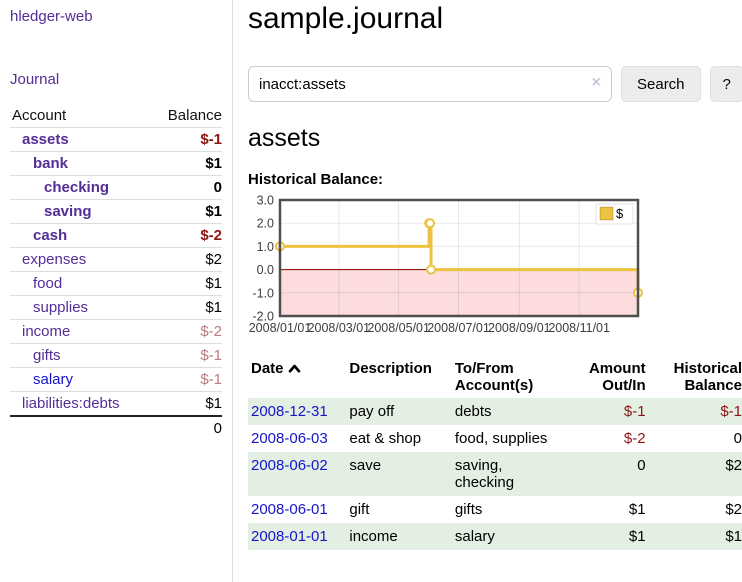  Describe the element at coordinates (68, 211) in the screenshot. I see `account-link: saving` at that location.